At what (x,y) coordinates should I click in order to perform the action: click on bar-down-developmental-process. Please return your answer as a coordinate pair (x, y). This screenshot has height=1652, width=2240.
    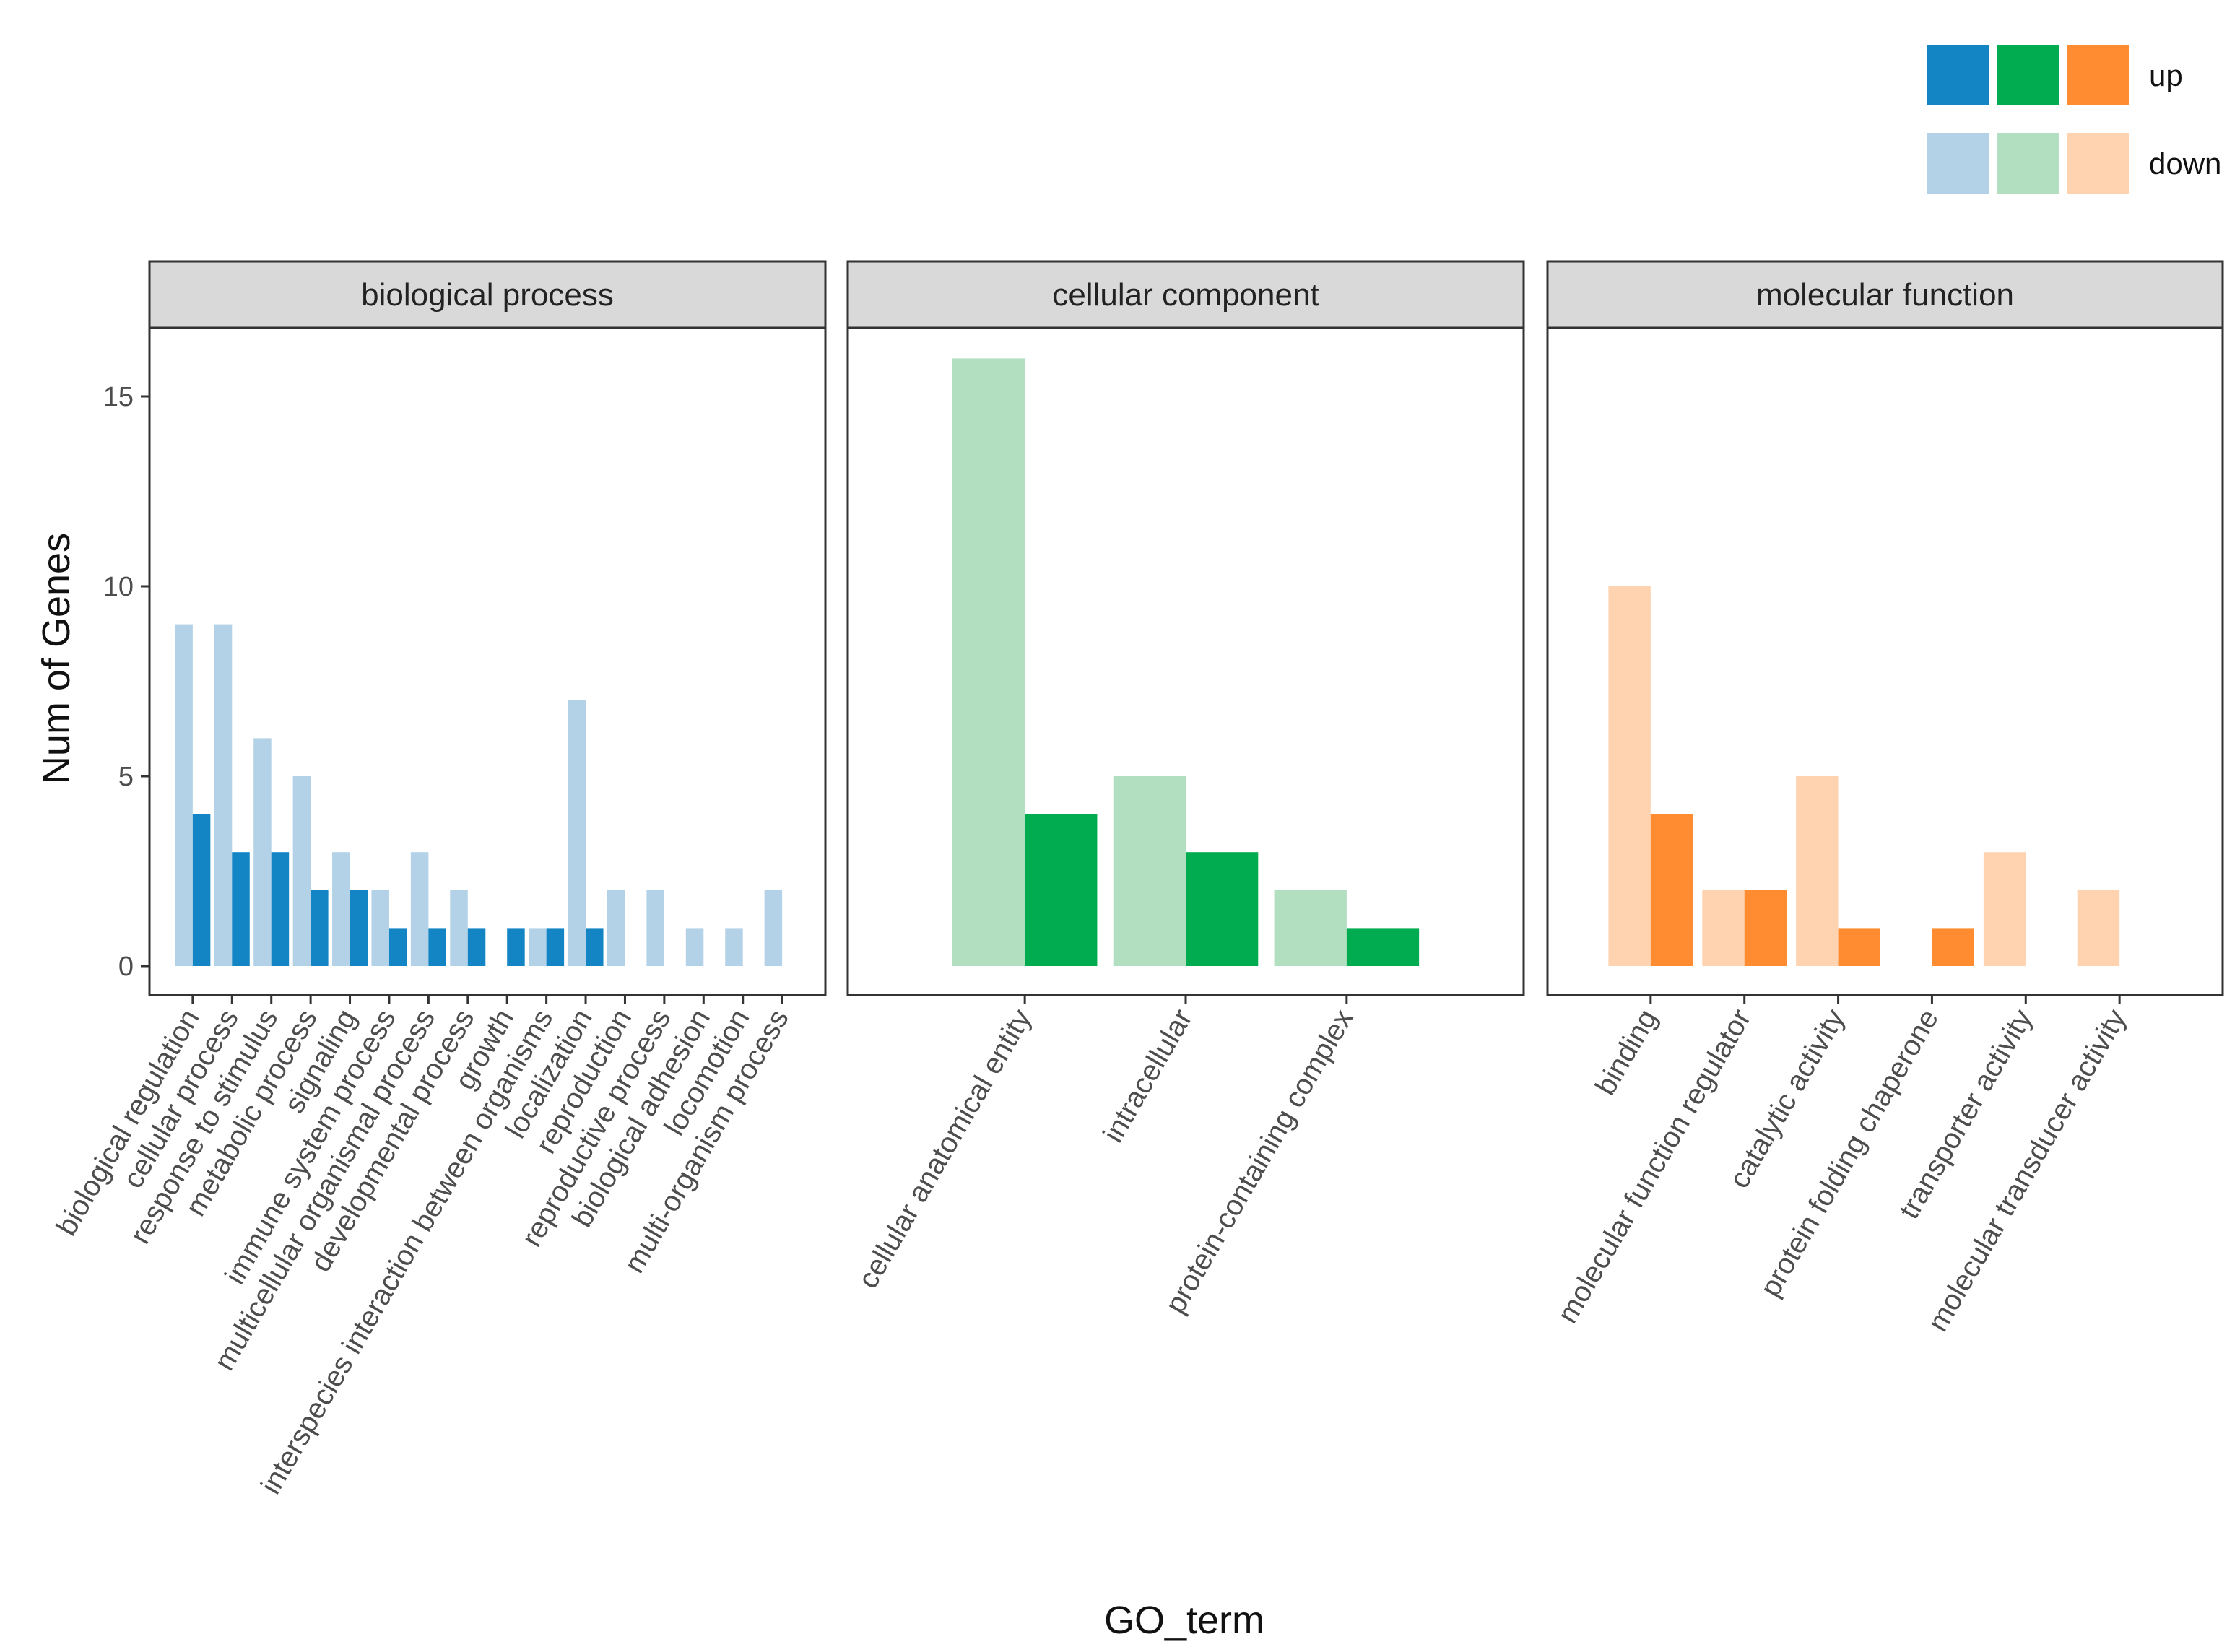
    Looking at the image, I should click on (459, 928).